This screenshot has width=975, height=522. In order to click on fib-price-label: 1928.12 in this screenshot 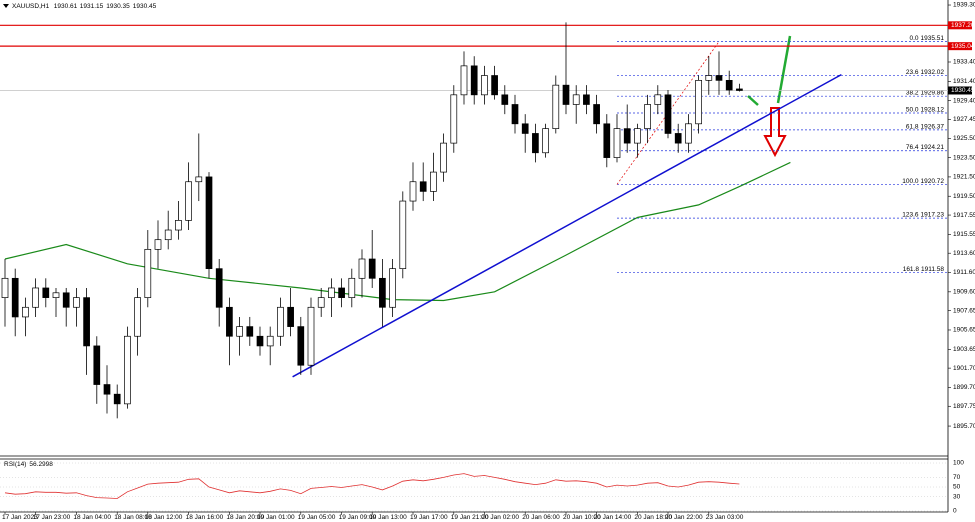, I will do `click(933, 109)`.